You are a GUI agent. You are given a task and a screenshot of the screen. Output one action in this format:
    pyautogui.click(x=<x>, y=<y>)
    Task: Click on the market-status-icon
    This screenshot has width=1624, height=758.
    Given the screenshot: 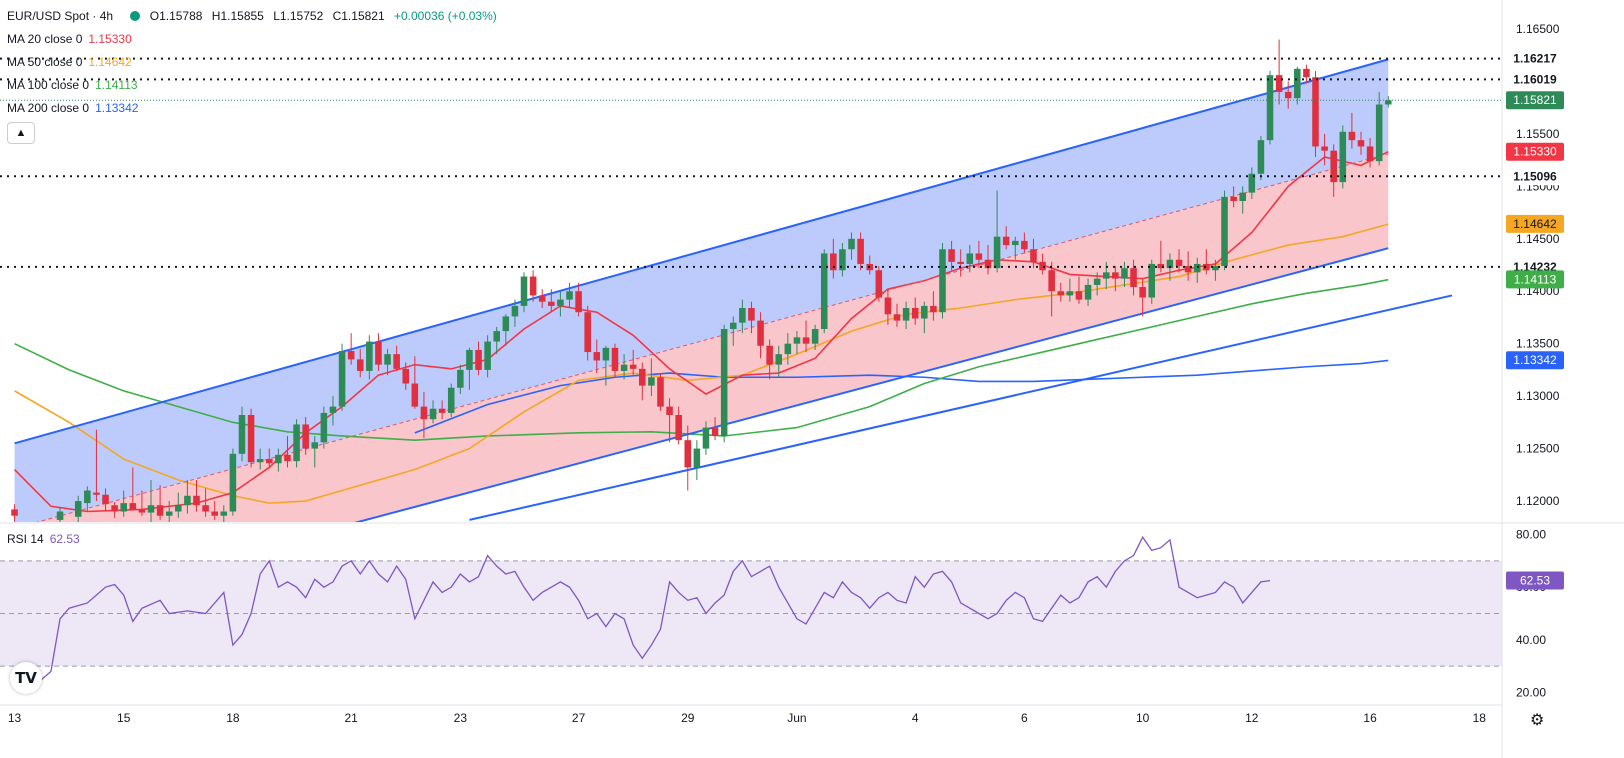 What is the action you would take?
    pyautogui.click(x=135, y=16)
    